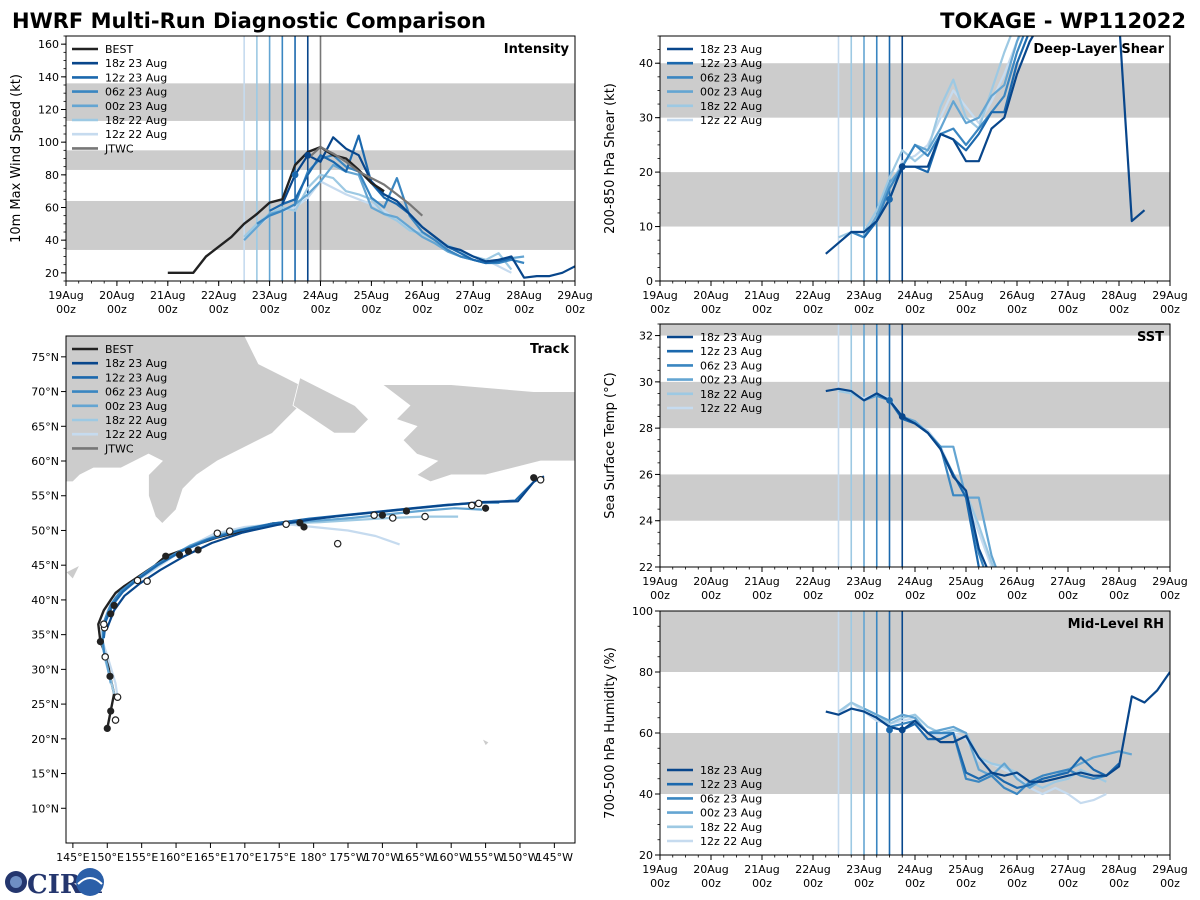 Image resolution: width=1200 pixels, height=900 pixels. I want to click on sst-xtick-label: 19Aug, so click(659, 581).